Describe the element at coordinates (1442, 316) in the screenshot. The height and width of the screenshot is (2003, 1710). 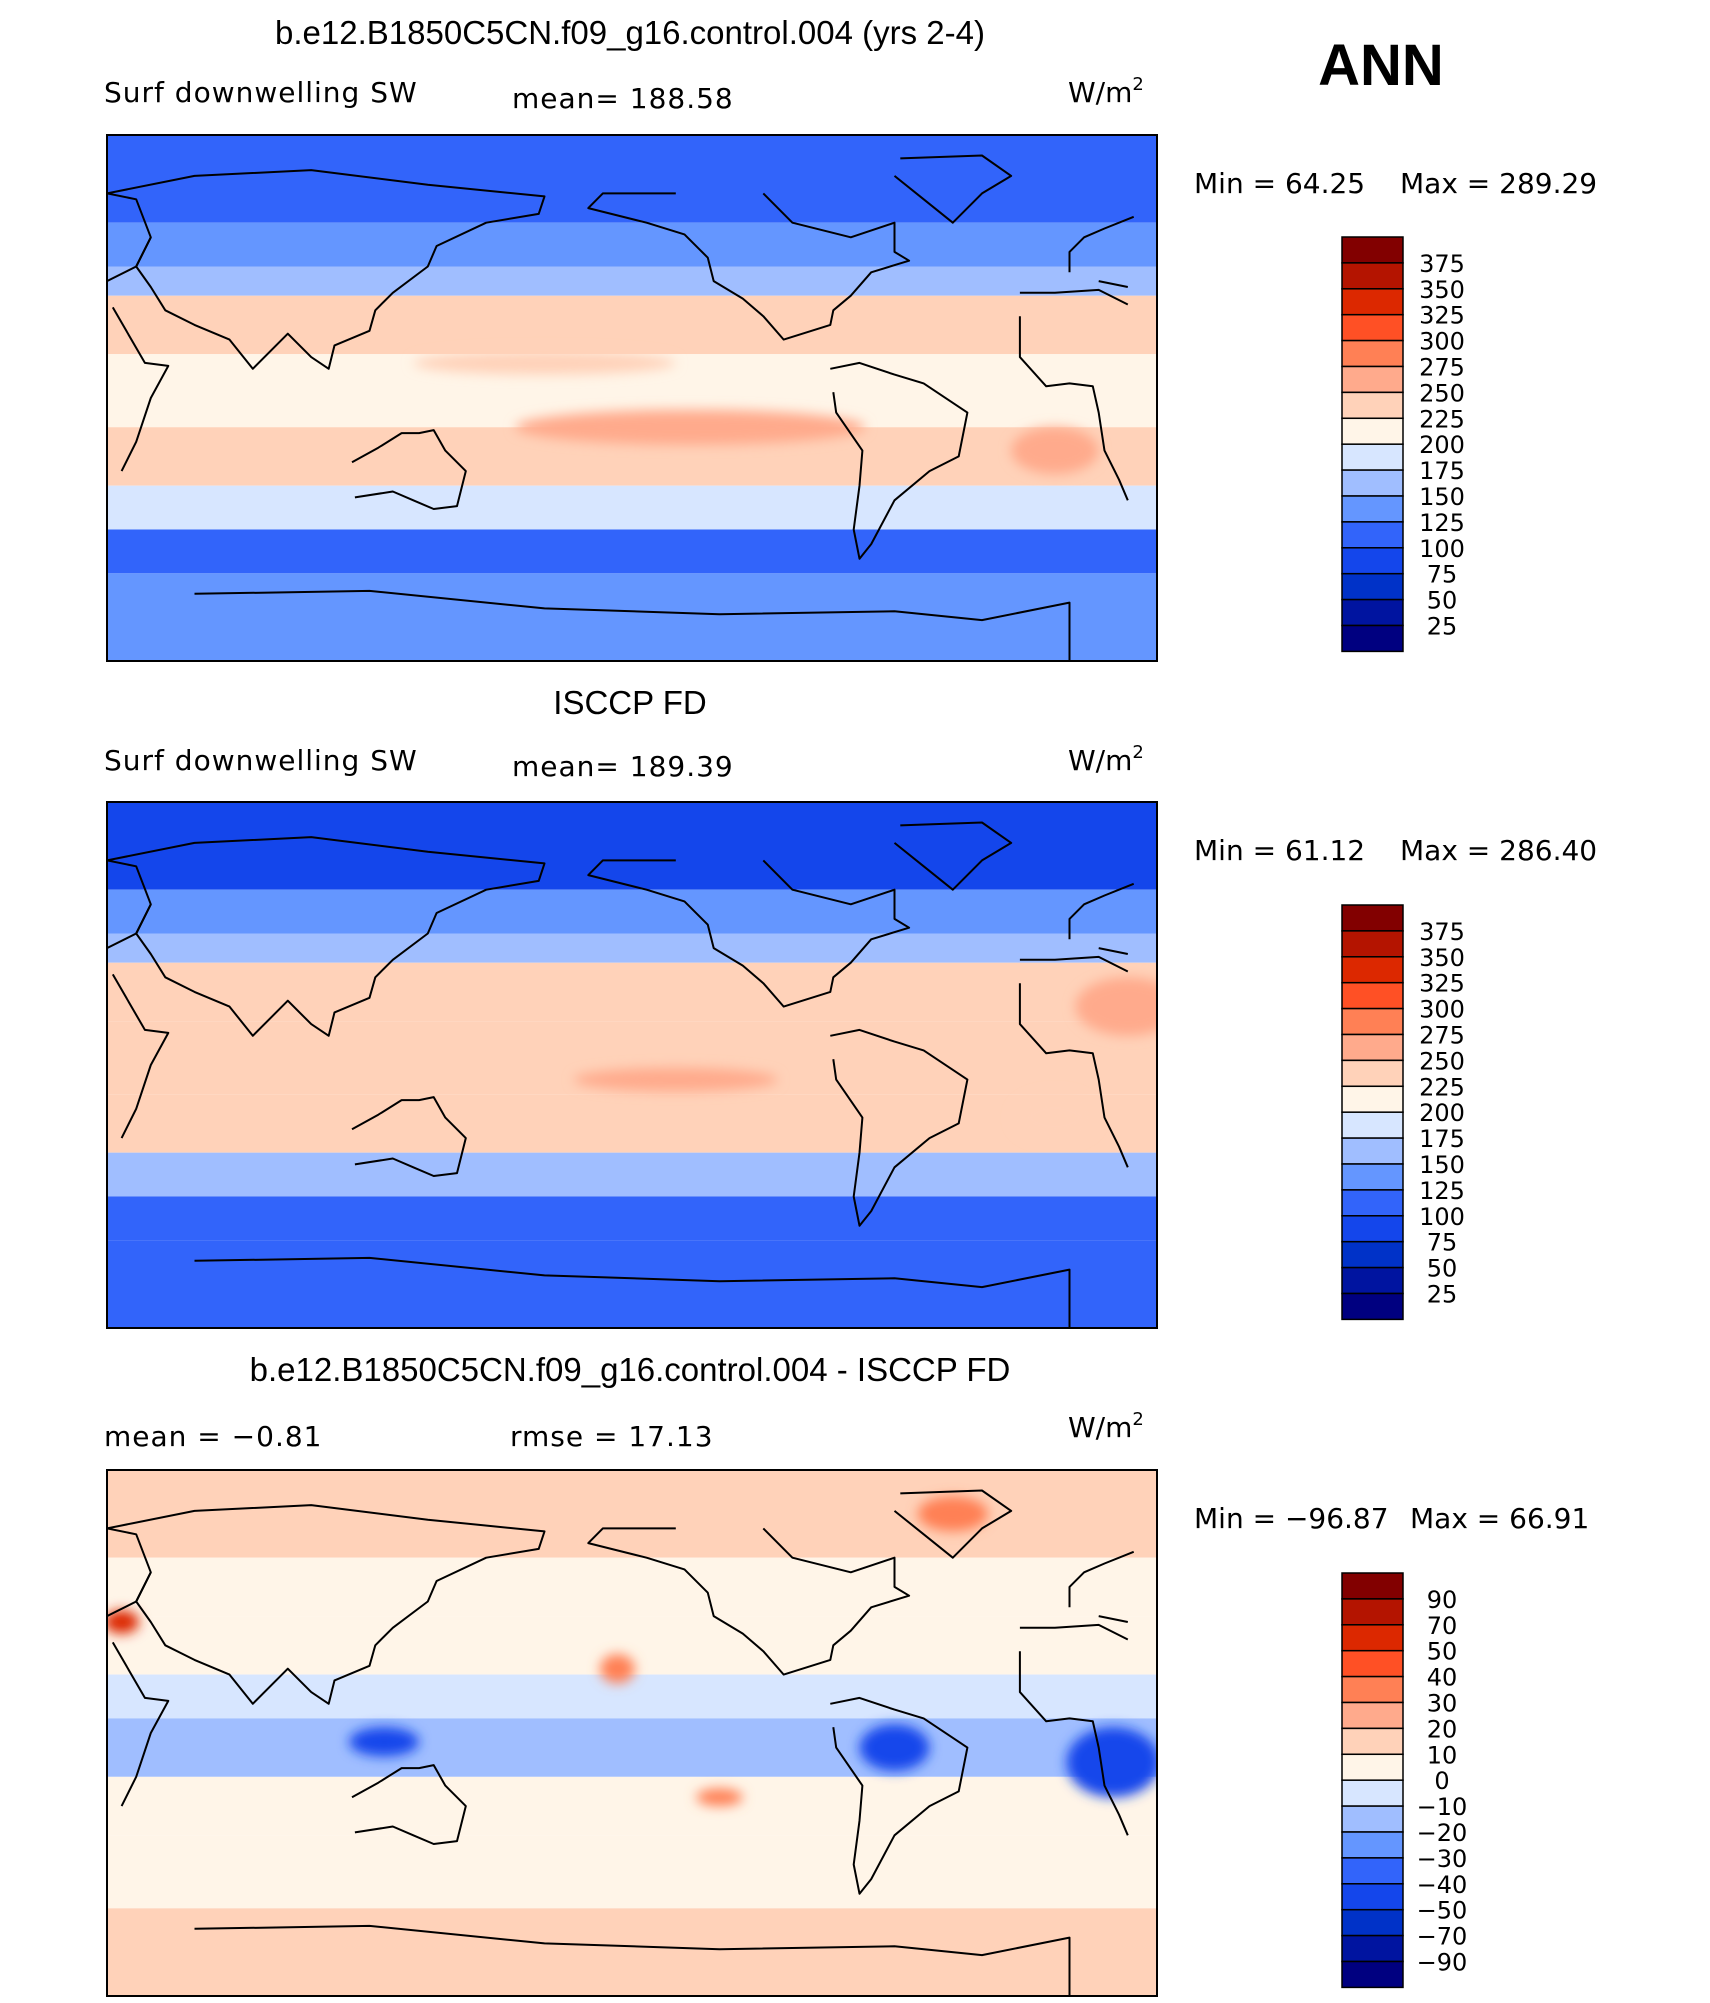
I see `colorbar-tick-label: 325` at that location.